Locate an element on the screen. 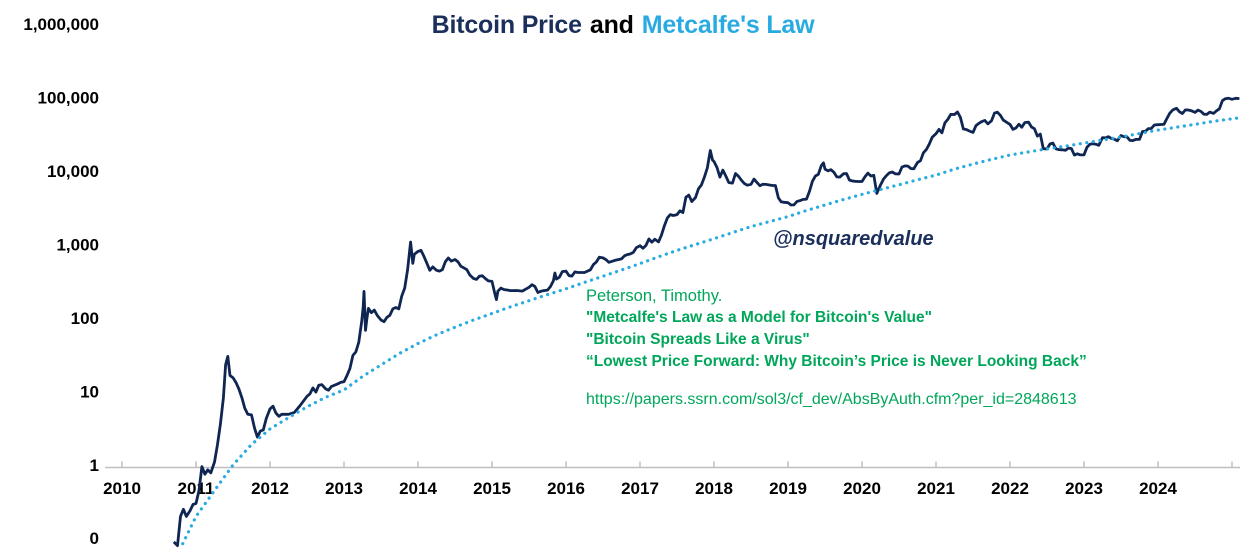  x-axis-label: 2014 is located at coordinates (418, 488).